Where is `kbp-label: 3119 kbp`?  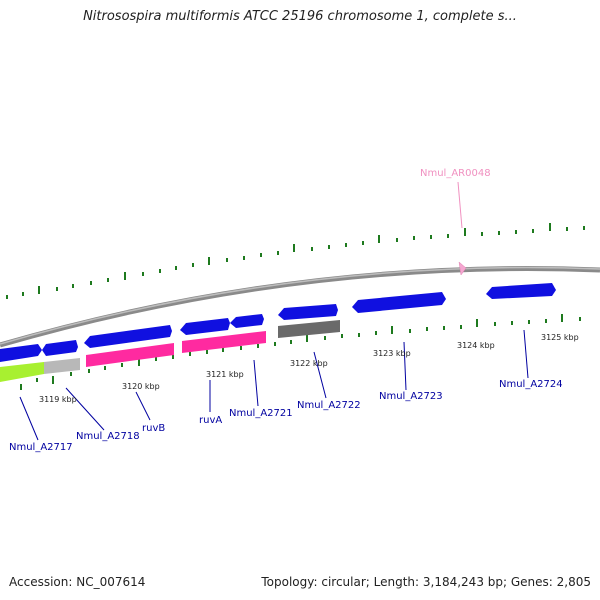 kbp-label: 3119 kbp is located at coordinates (58, 399).